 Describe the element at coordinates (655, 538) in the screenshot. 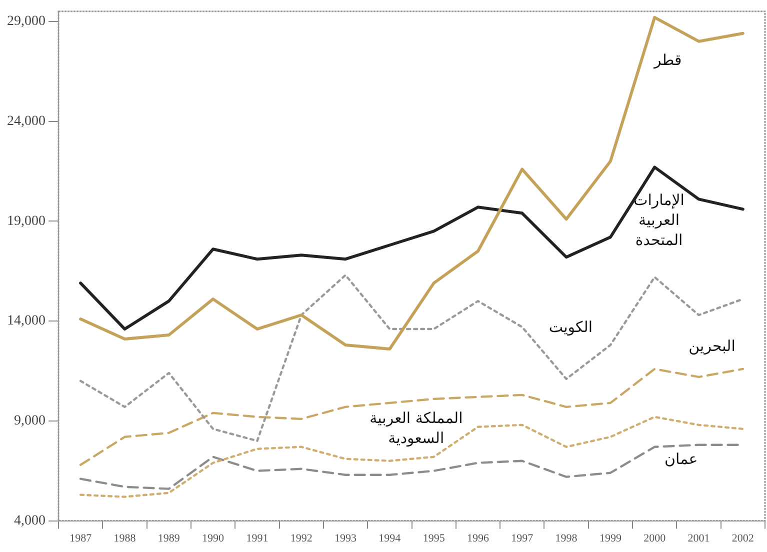

I see `x-tick-label: 2000` at that location.